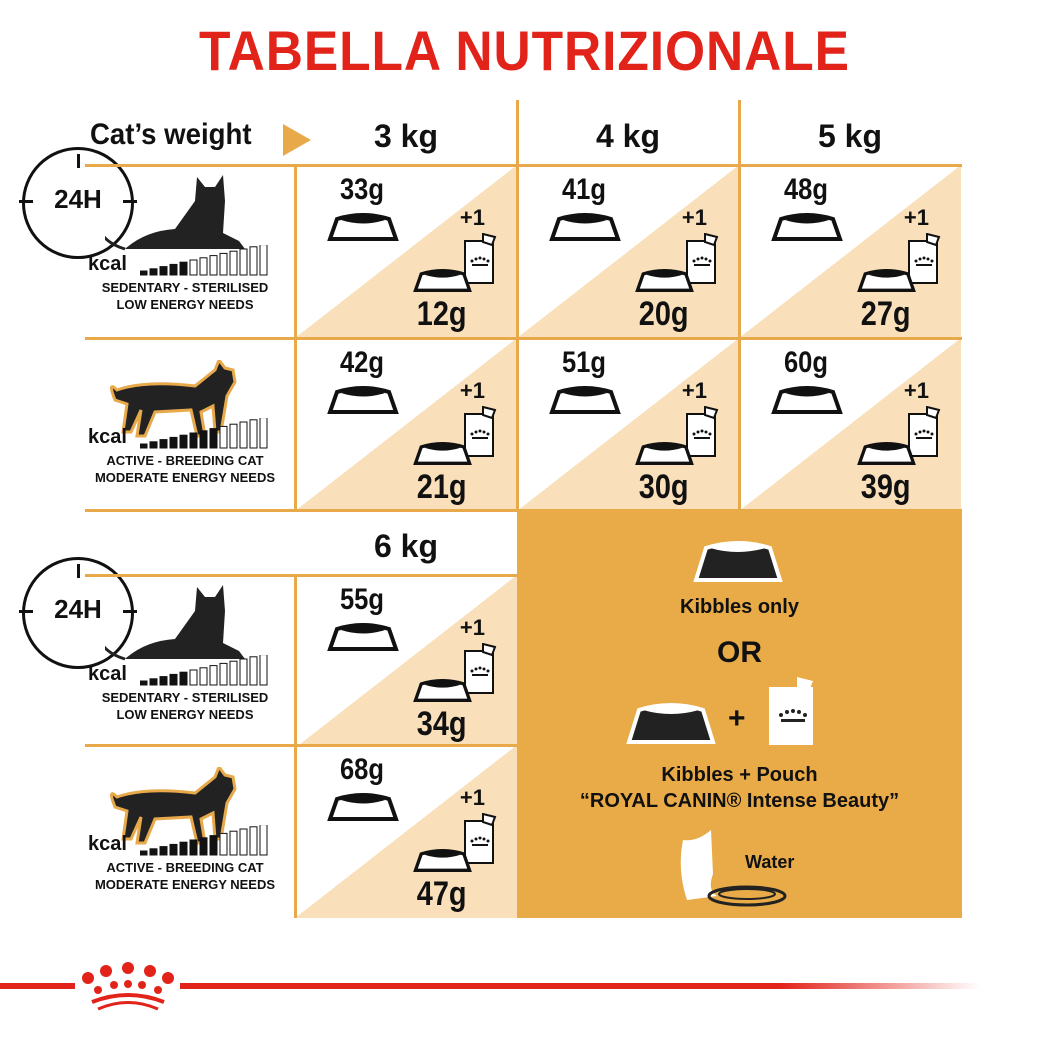  Describe the element at coordinates (442, 724) in the screenshot. I see `mixed-feeding-amount: 34g` at that location.